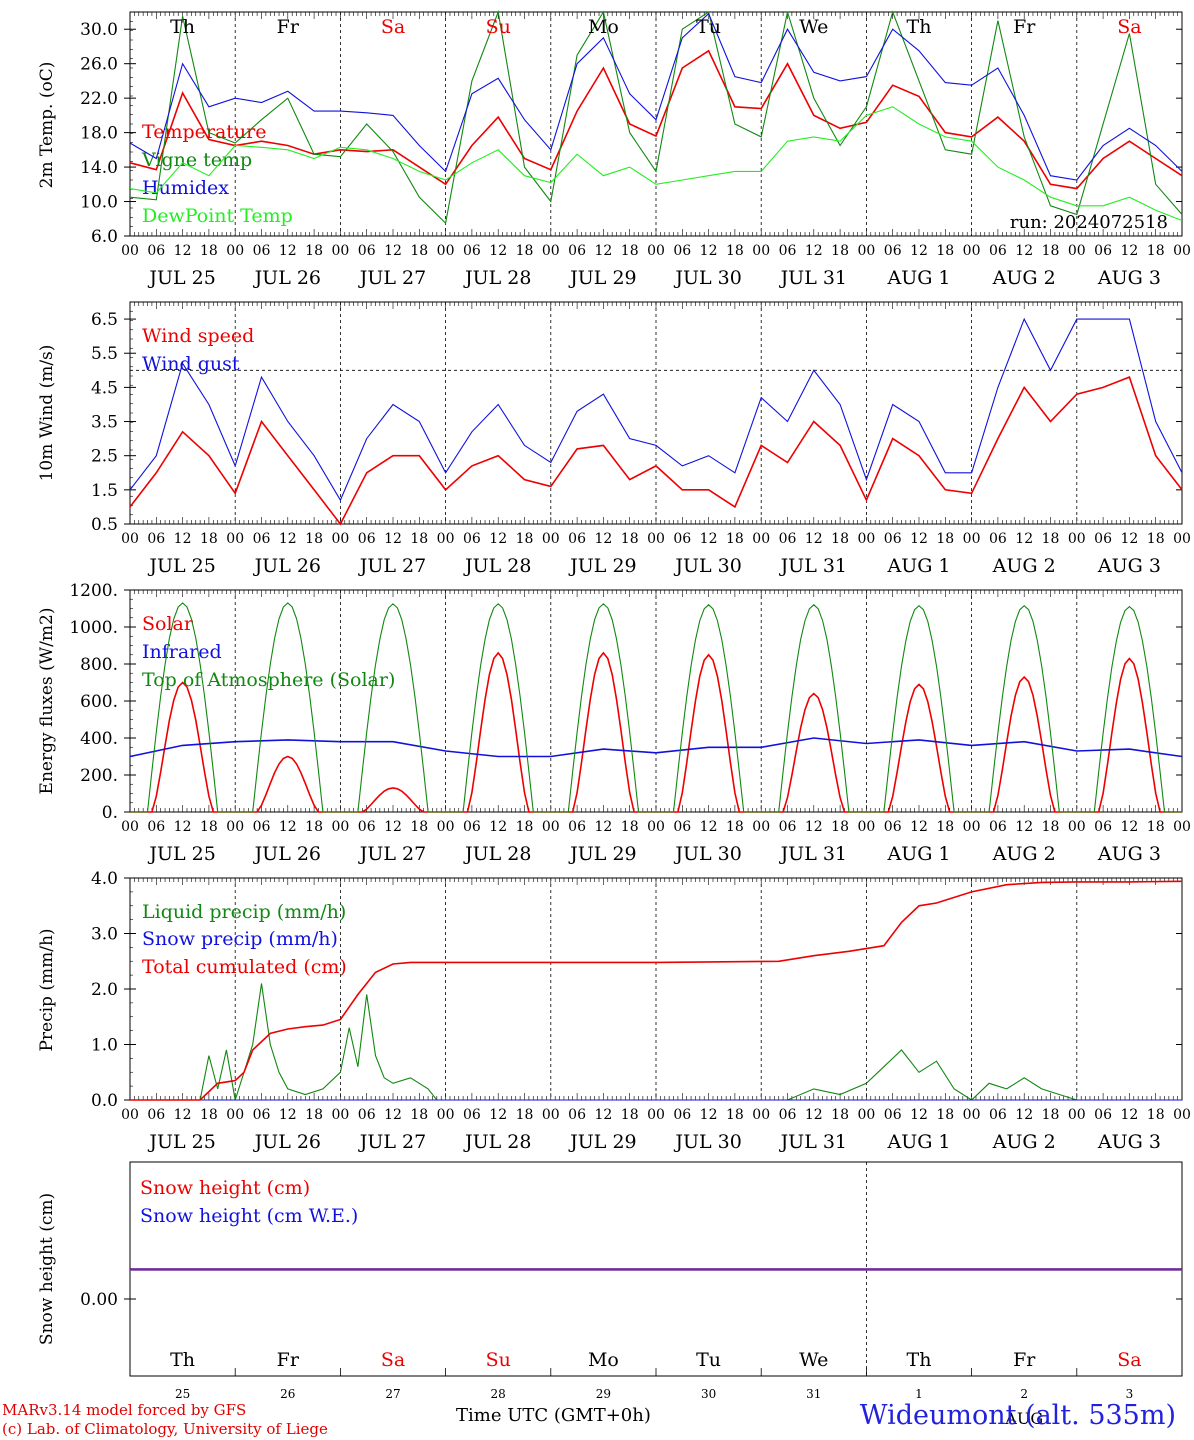  What do you see at coordinates (919, 1394) in the screenshot?
I see `day-number-label: 1` at bounding box center [919, 1394].